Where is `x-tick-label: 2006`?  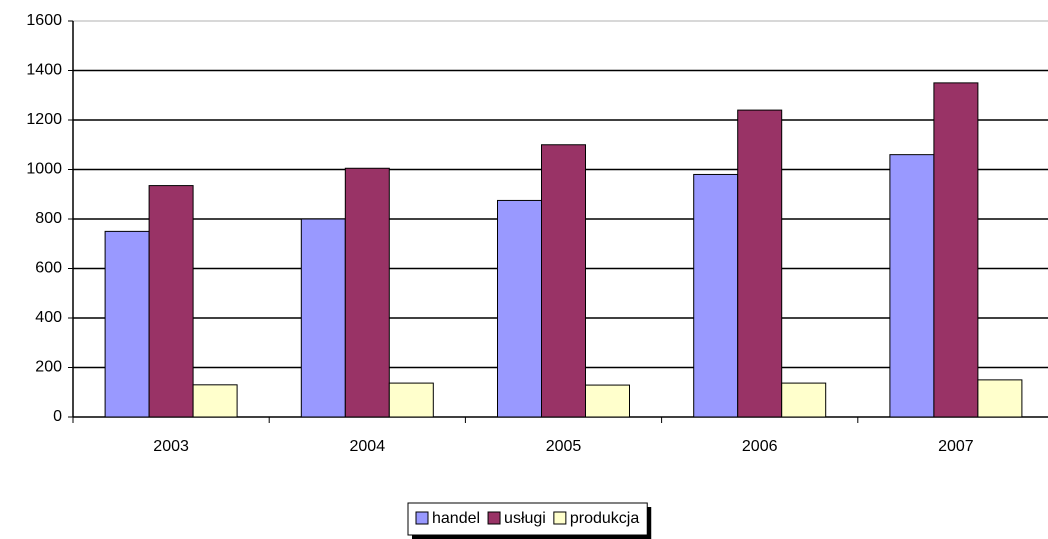 x-tick-label: 2006 is located at coordinates (760, 446).